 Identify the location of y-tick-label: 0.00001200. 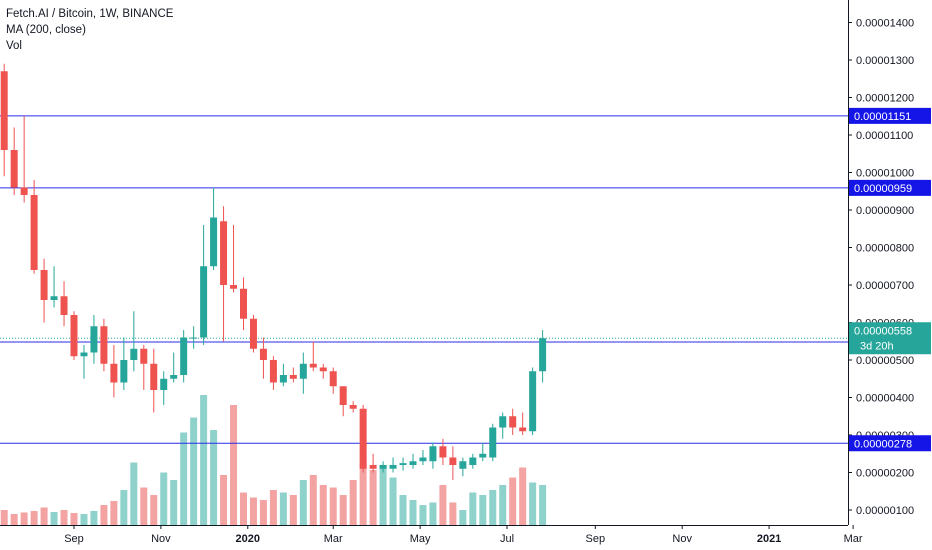
(885, 99).